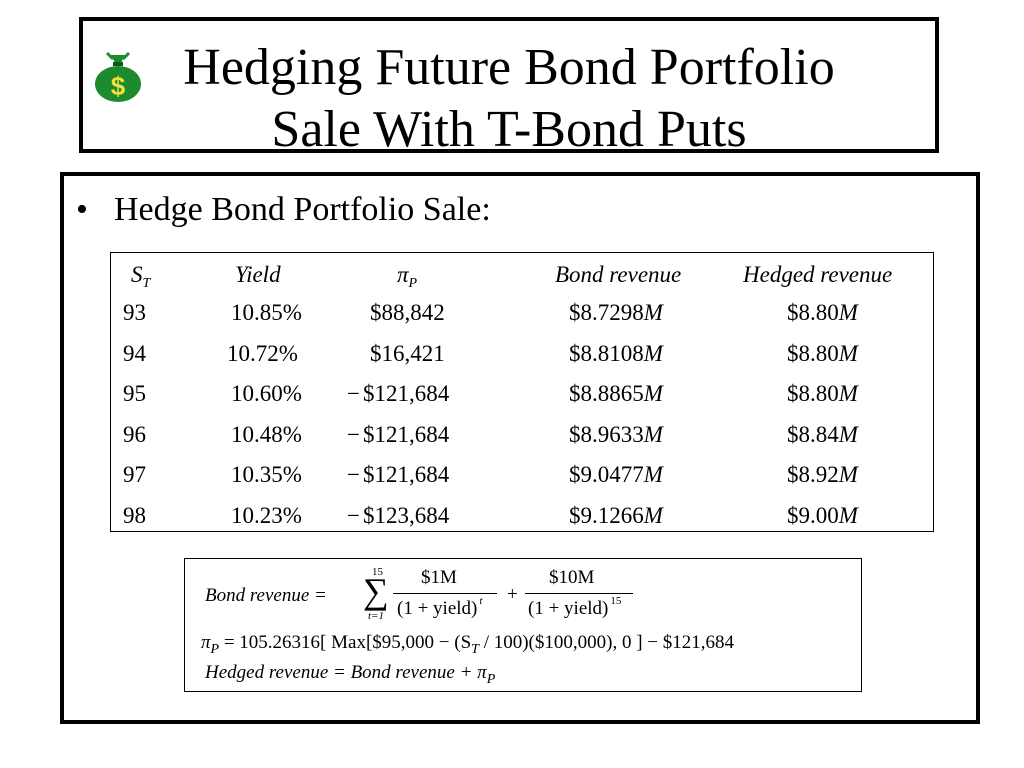 The width and height of the screenshot is (1024, 768). I want to click on cell-st: 95, so click(134, 393).